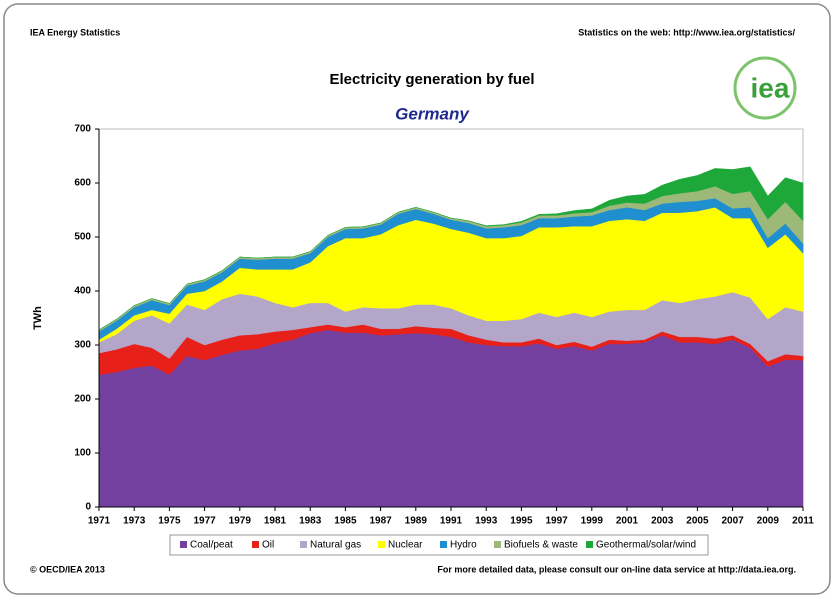  I want to click on y-tick-label: 0, so click(88, 507).